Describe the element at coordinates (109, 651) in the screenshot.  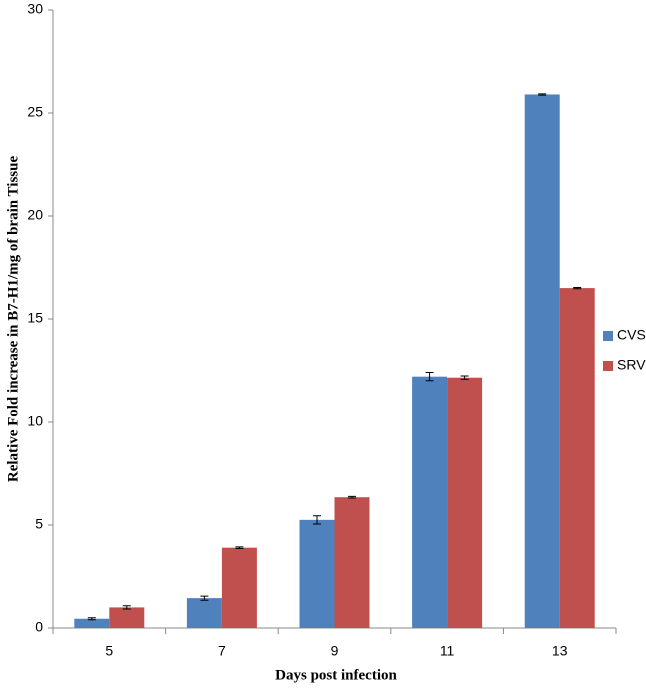
I see `x-tick-label: 5` at that location.